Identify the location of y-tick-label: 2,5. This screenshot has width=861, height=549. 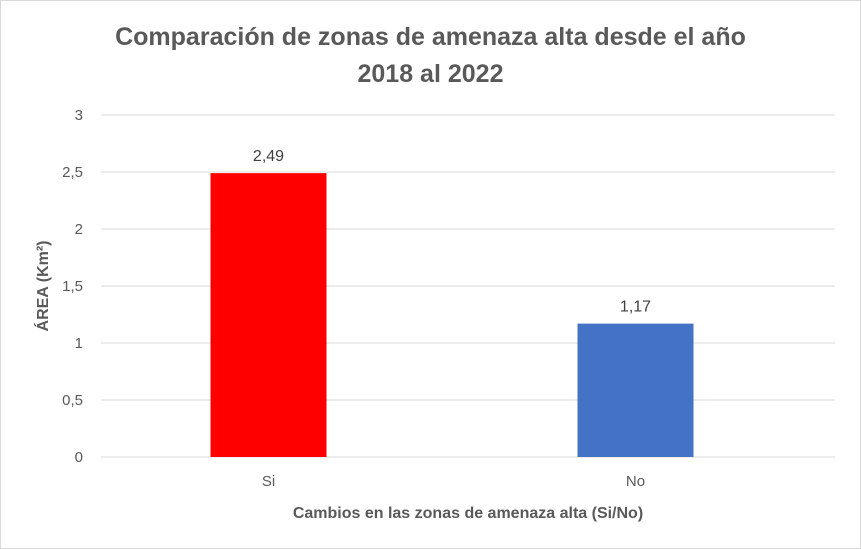
(72, 172).